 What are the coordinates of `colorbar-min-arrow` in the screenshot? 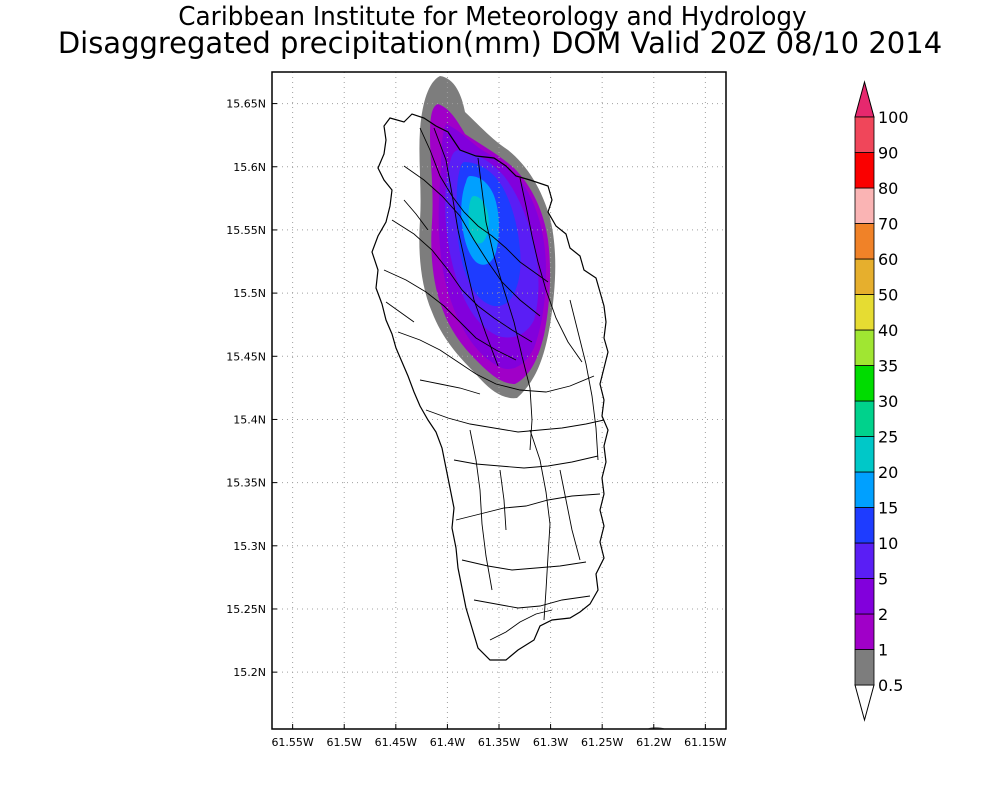 It's located at (864, 703).